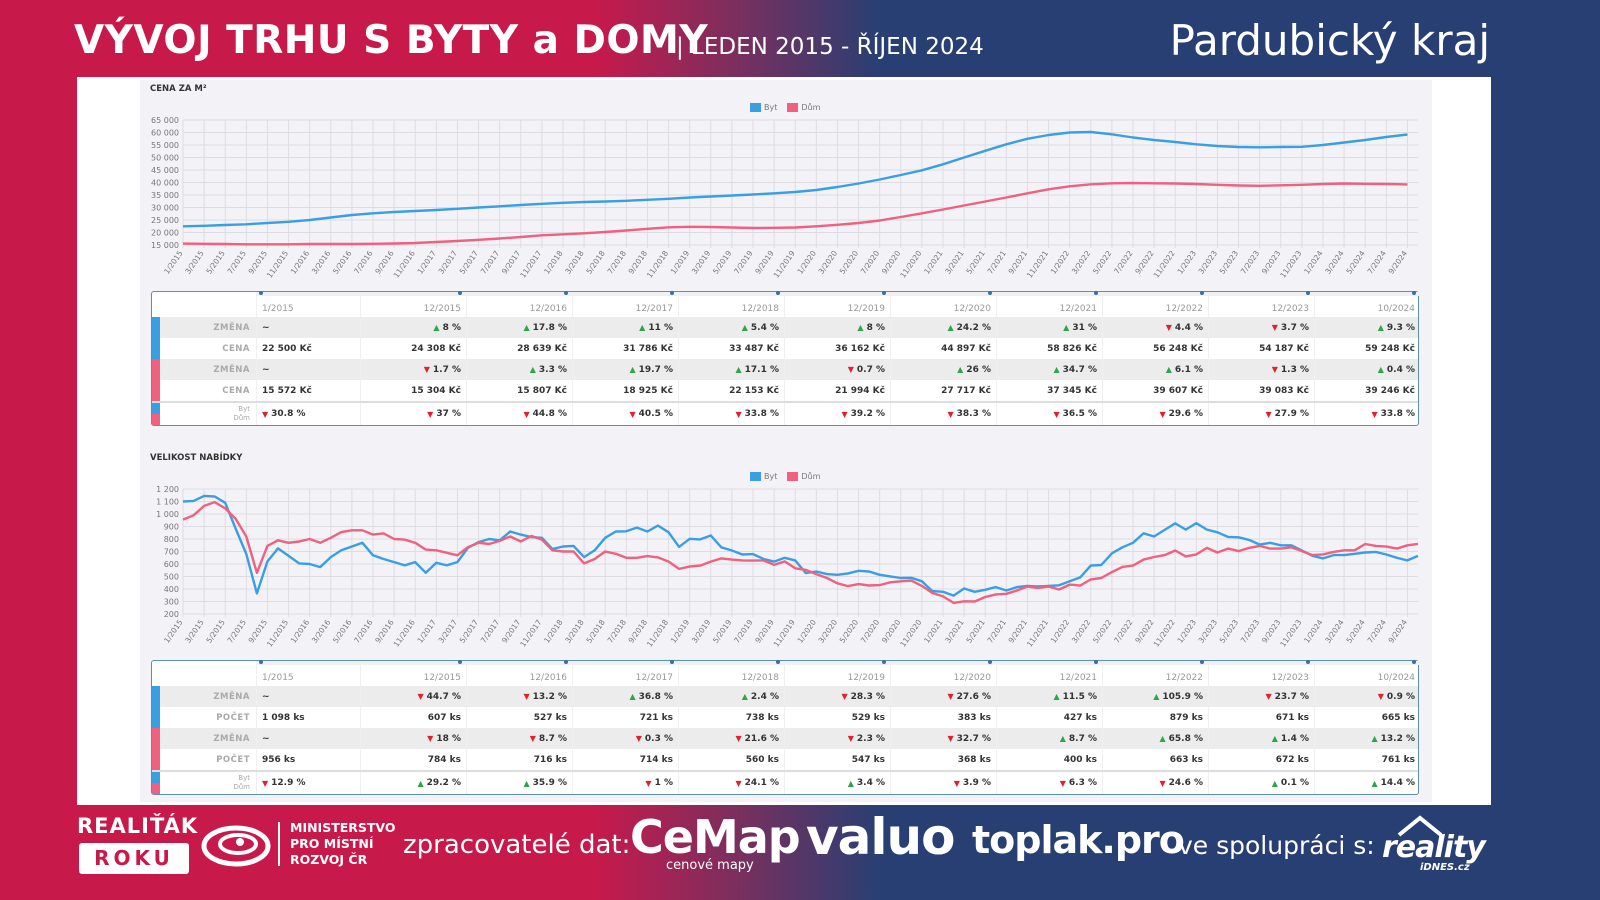 The width and height of the screenshot is (1600, 900). What do you see at coordinates (784, 264) in the screenshot?
I see `x-tick-label: 11/2019` at bounding box center [784, 264].